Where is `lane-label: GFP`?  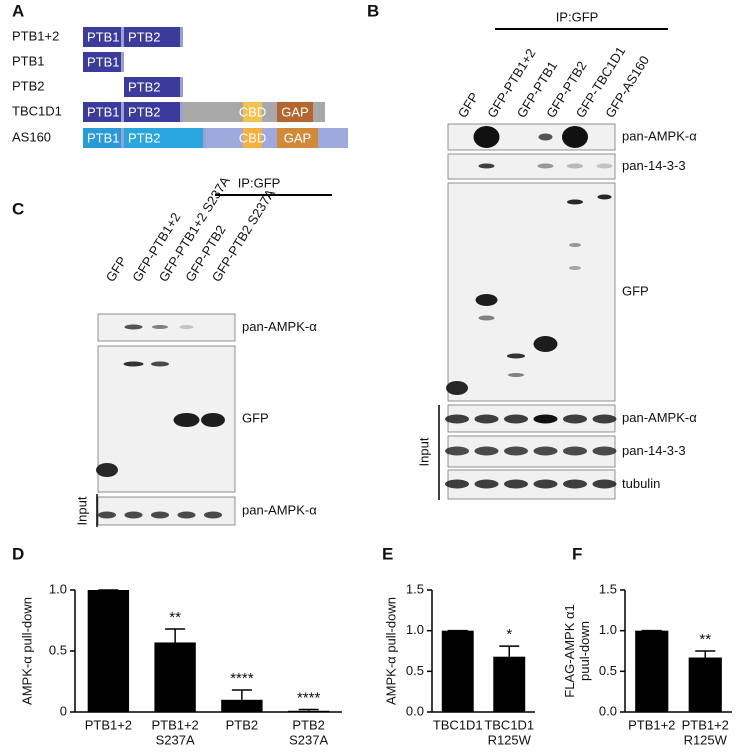
lane-label: GFP is located at coordinates (468, 105).